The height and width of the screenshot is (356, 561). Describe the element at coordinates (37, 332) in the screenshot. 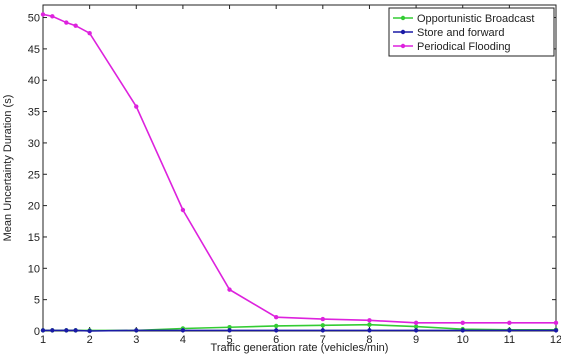

I see `y-tick-label: 0` at that location.